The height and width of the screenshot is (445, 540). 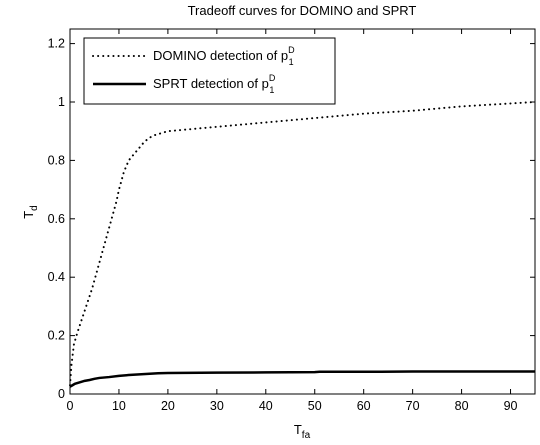 I want to click on x-axis-label-main: T, so click(x=298, y=429).